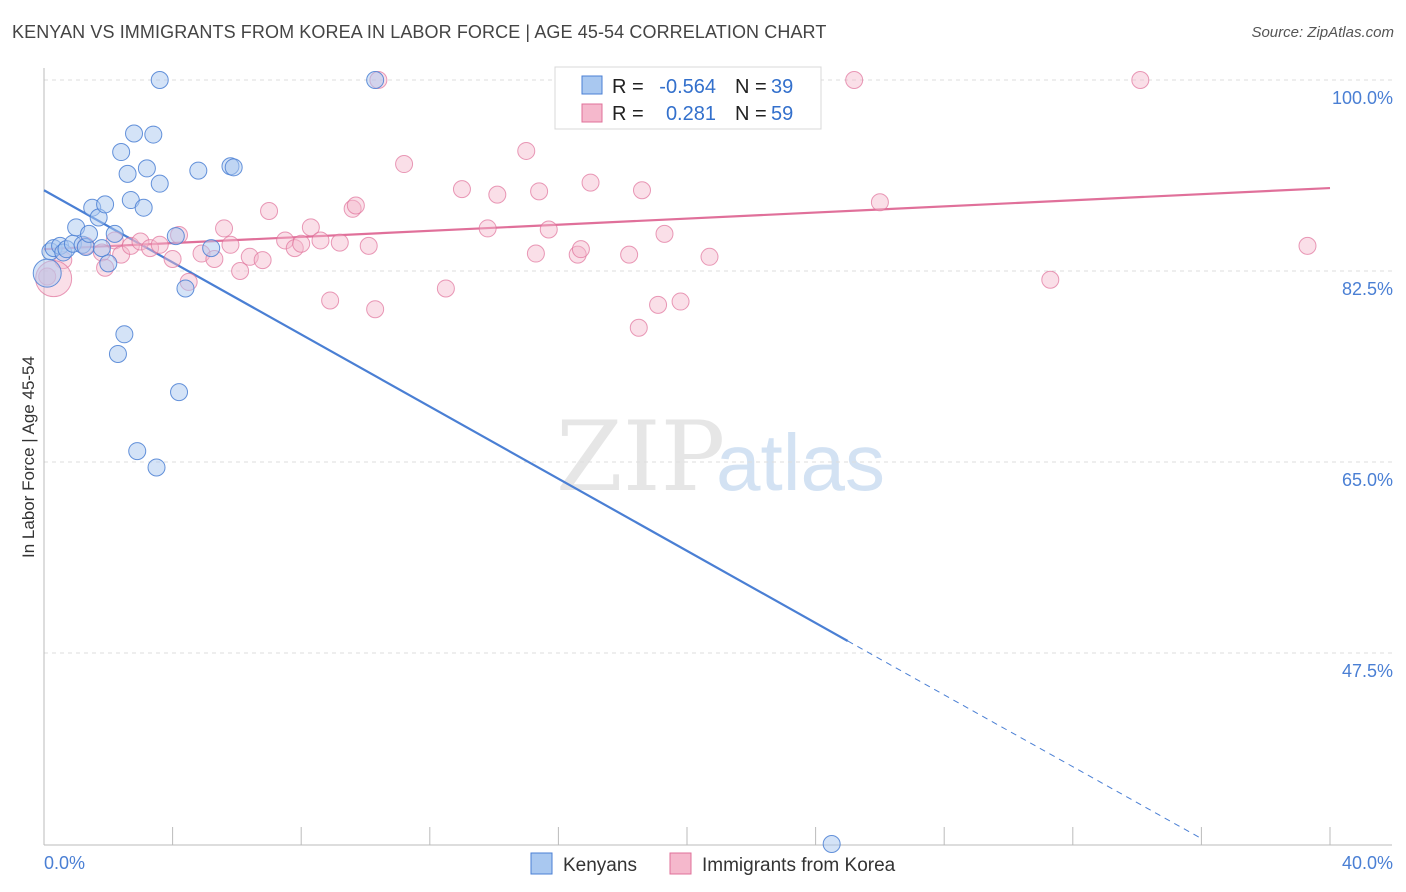 This screenshot has width=1406, height=892. What do you see at coordinates (751, 87) in the screenshot?
I see `legend-n-label-1: N =` at bounding box center [751, 87].